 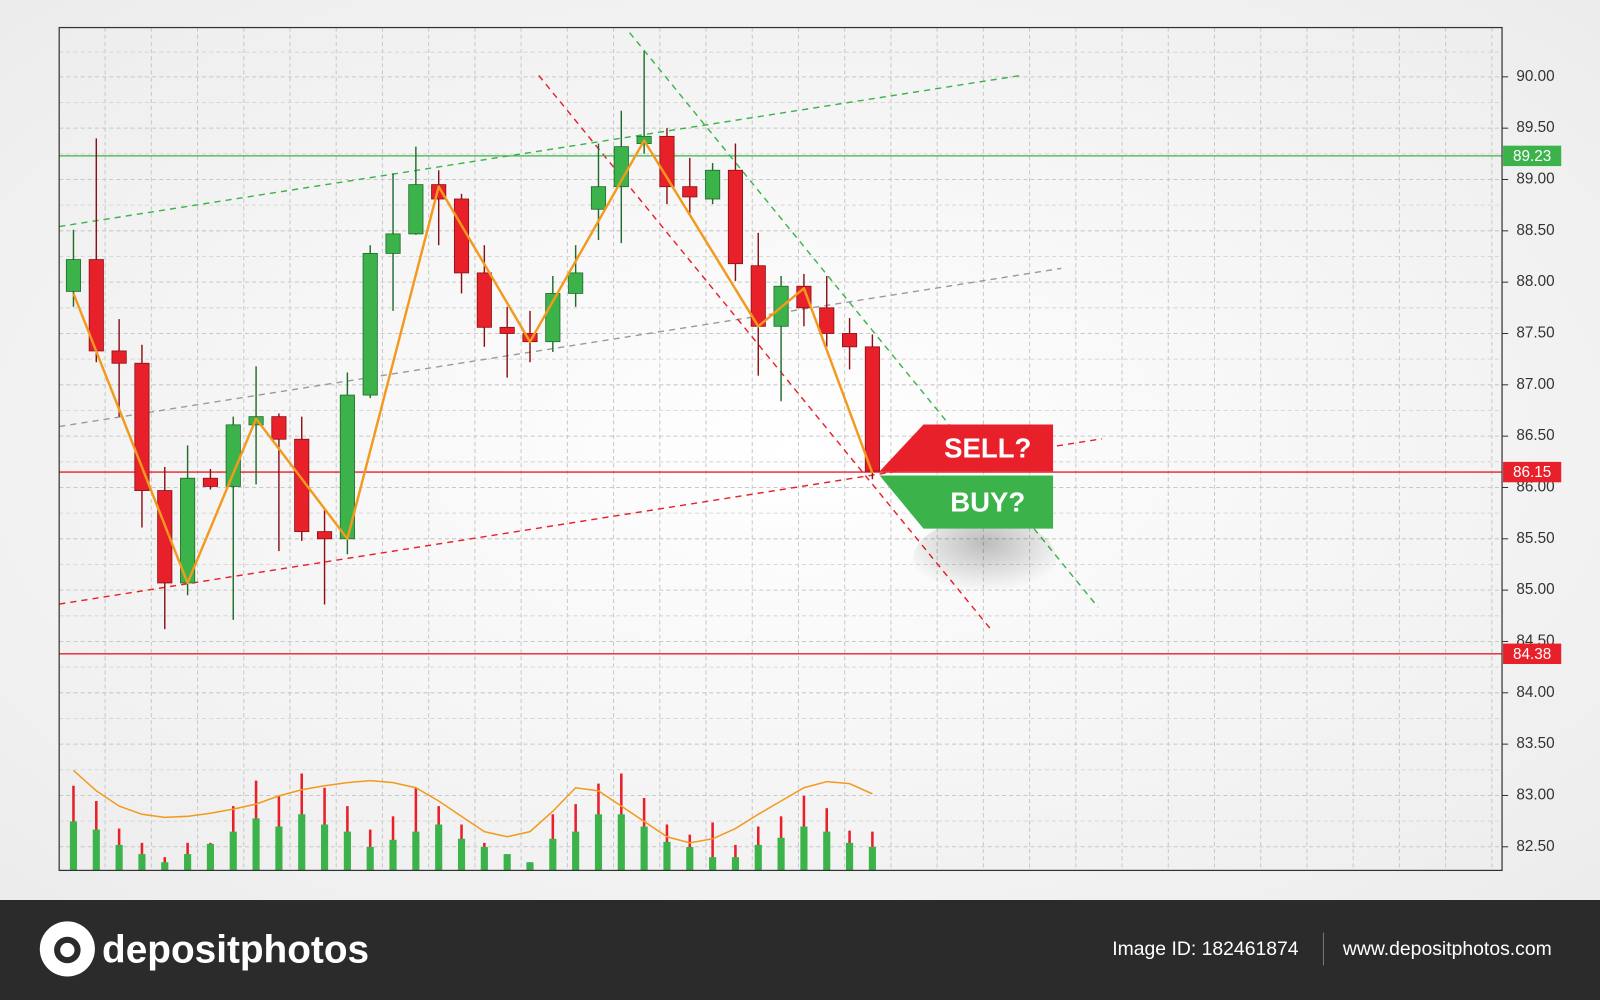 What do you see at coordinates (67, 950) in the screenshot?
I see `logo` at bounding box center [67, 950].